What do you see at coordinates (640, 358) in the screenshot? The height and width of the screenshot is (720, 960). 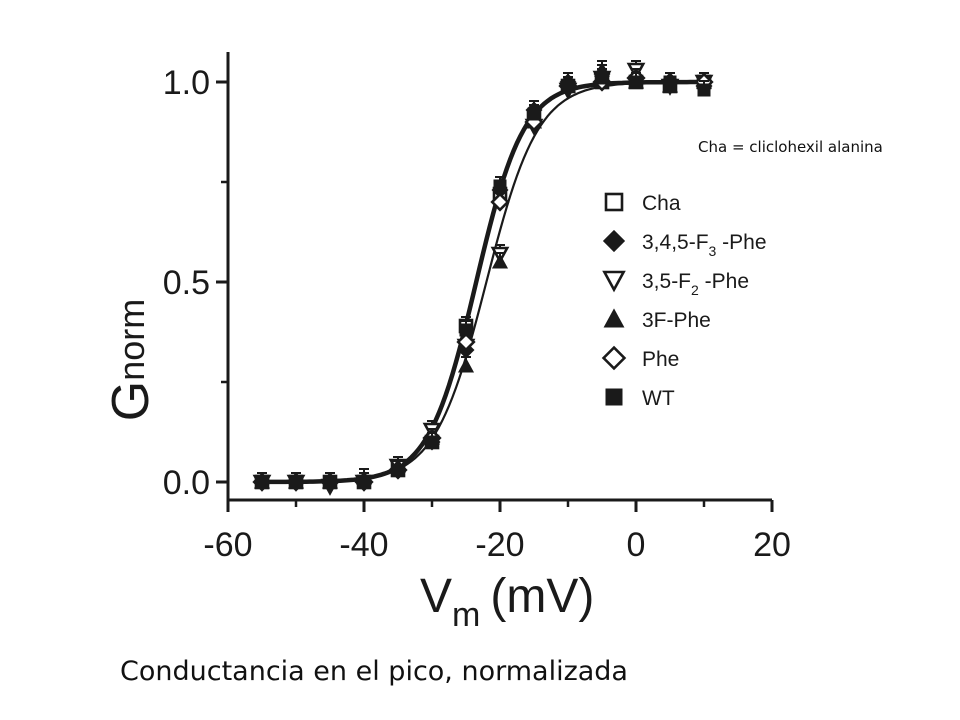 I see `legend-item: Phe` at bounding box center [640, 358].